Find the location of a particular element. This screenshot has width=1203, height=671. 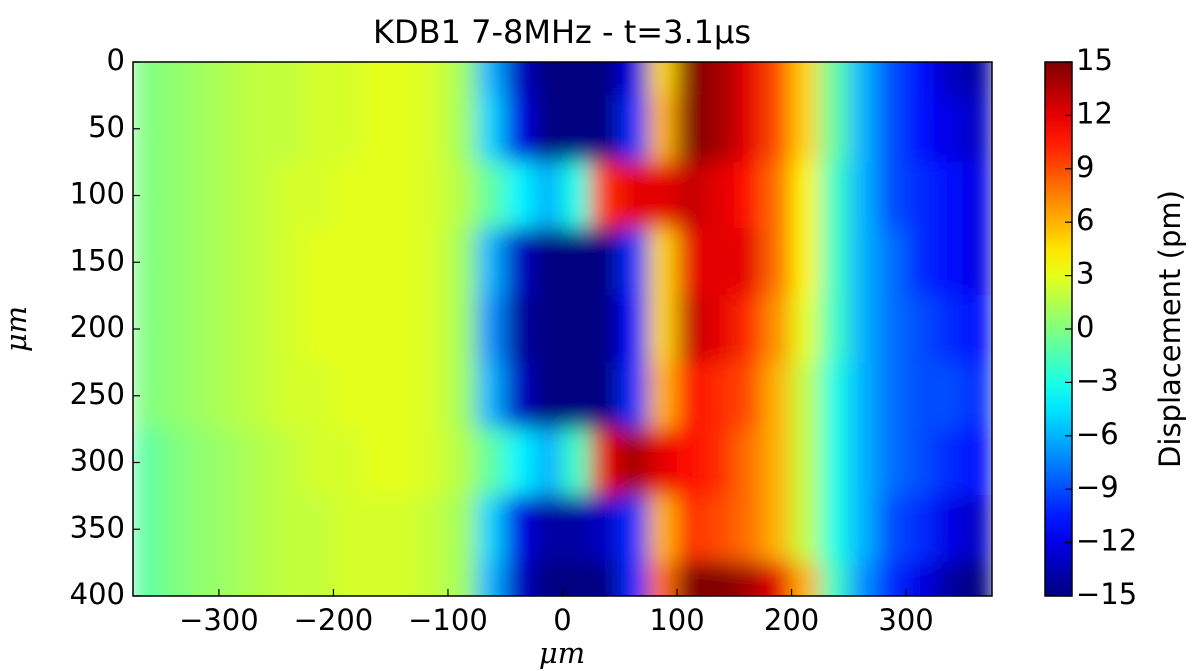

y-tick-label: 150 is located at coordinates (97, 260).